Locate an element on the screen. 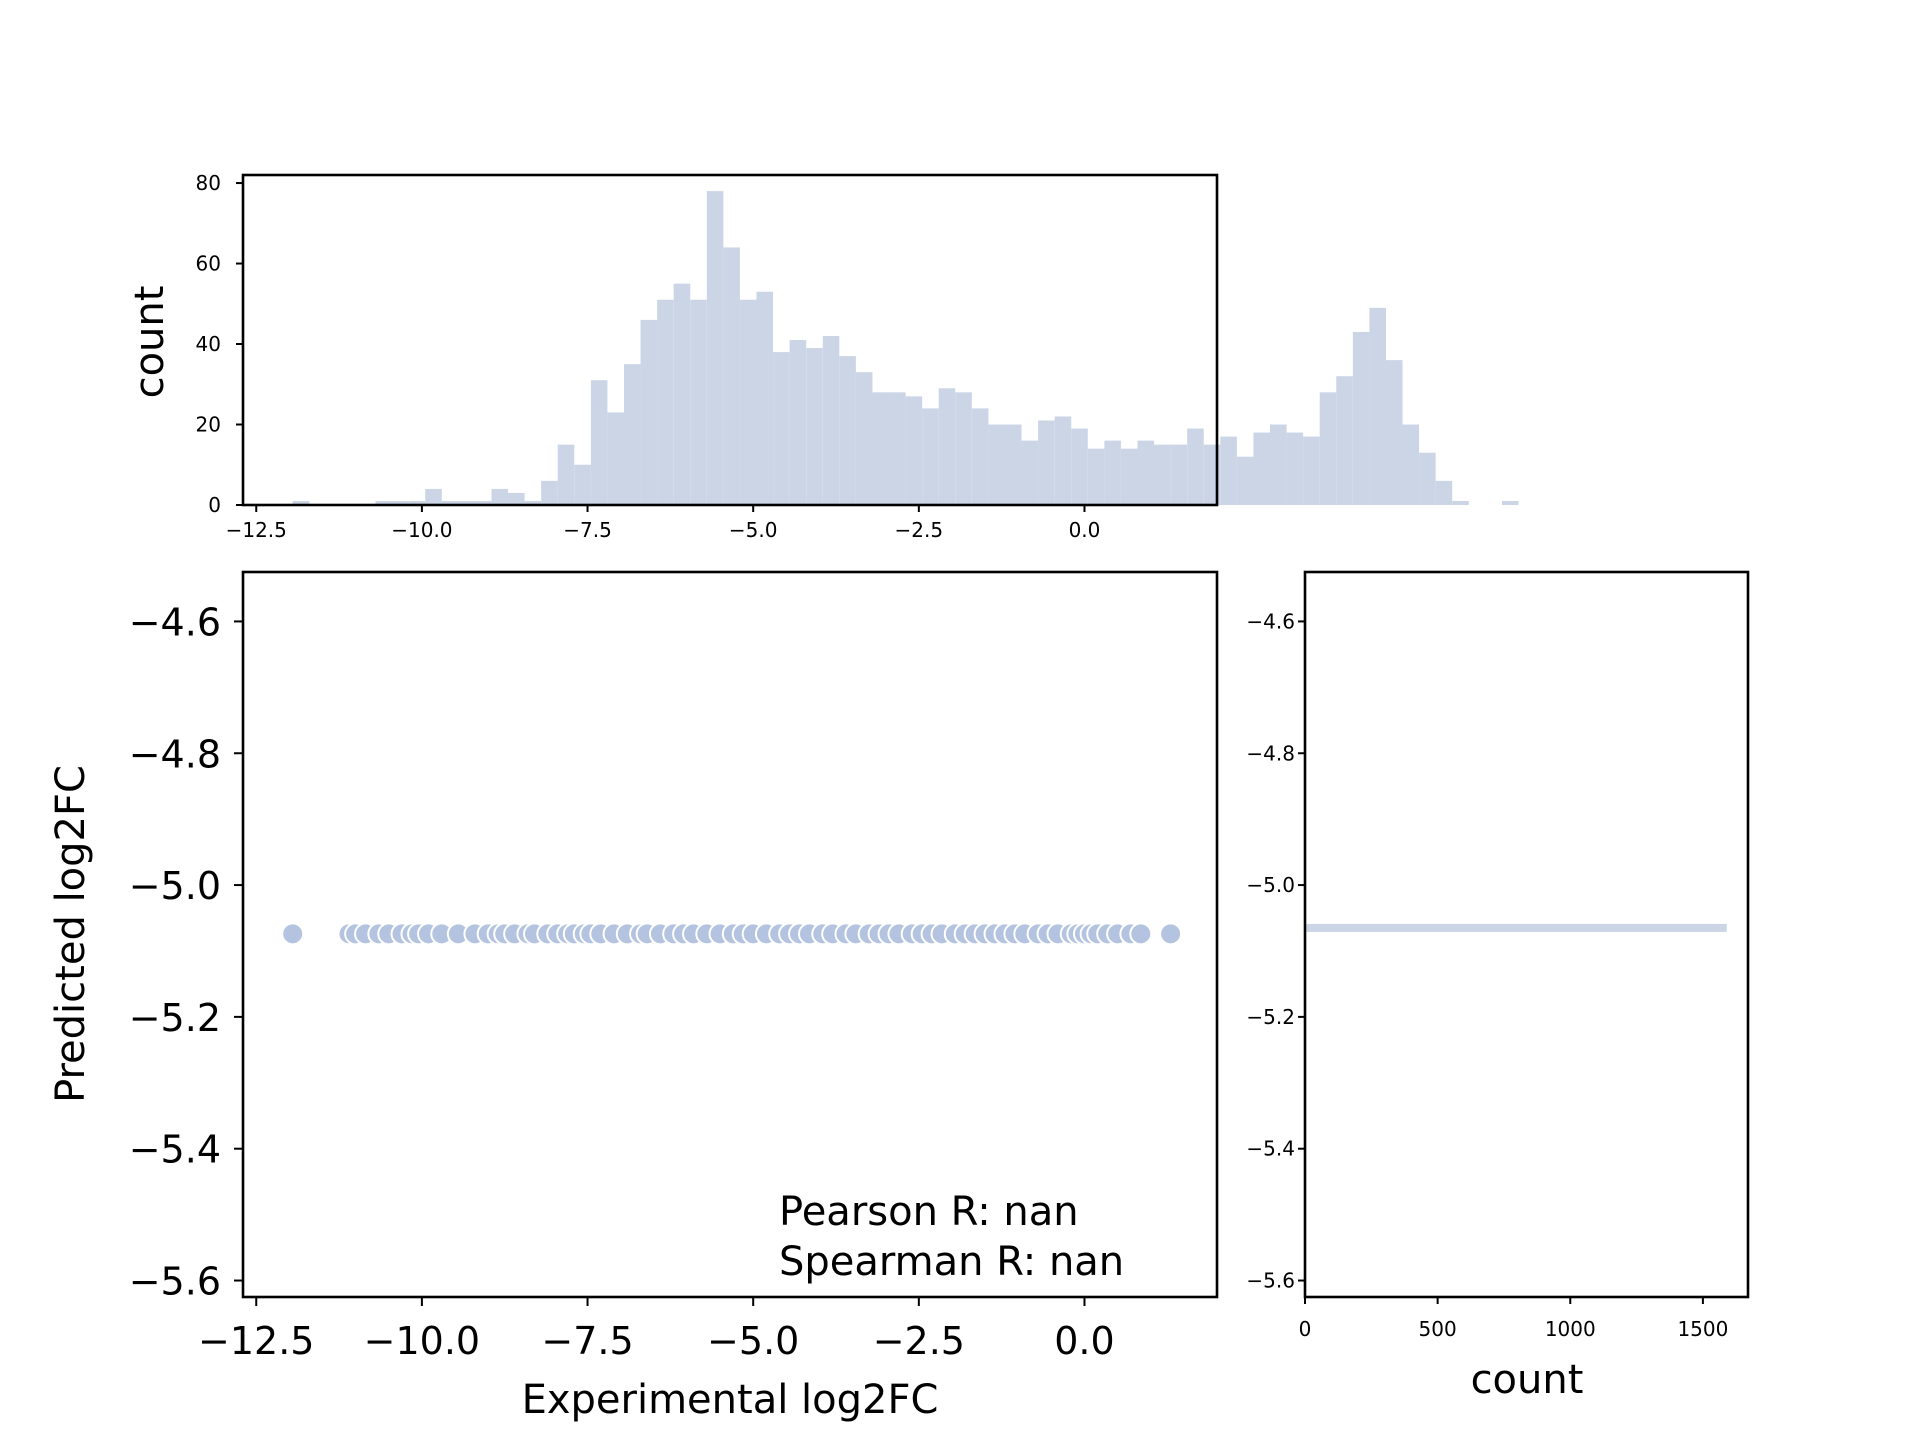  y-tick-label: 40 is located at coordinates (208, 344).